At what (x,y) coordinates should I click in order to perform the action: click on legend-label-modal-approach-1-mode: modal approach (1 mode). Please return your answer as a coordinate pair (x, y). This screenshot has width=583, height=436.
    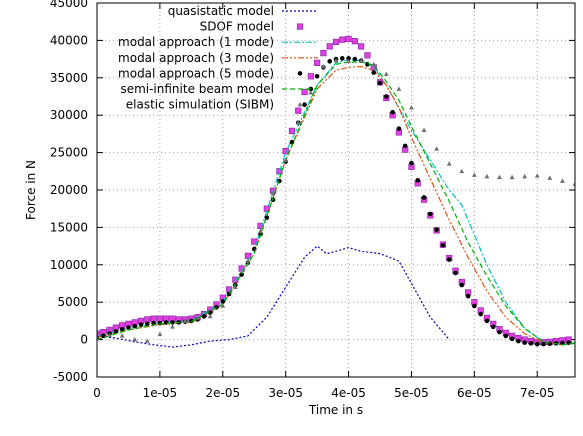
    Looking at the image, I should click on (196, 42).